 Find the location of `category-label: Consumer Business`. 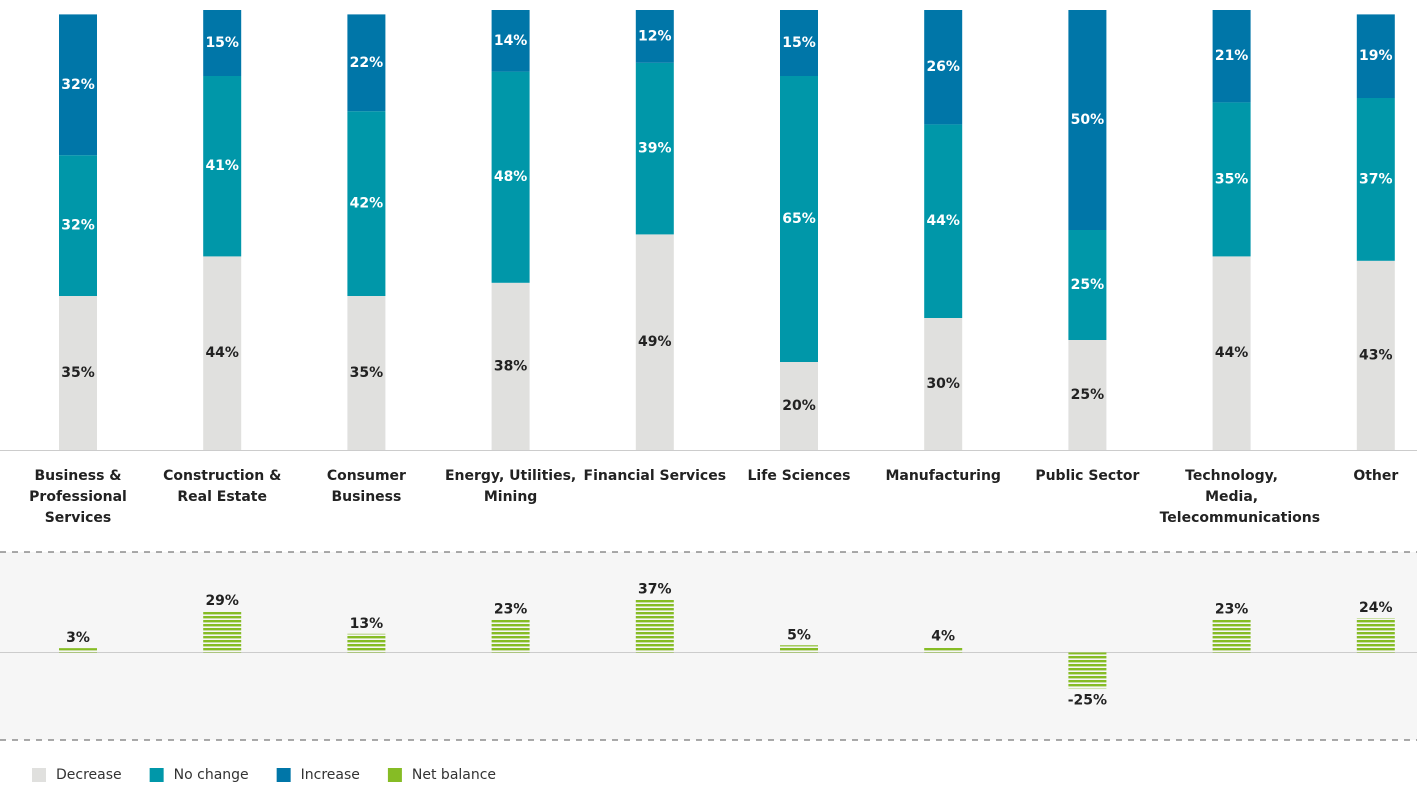

category-label: Consumer Business is located at coordinates (366, 486).